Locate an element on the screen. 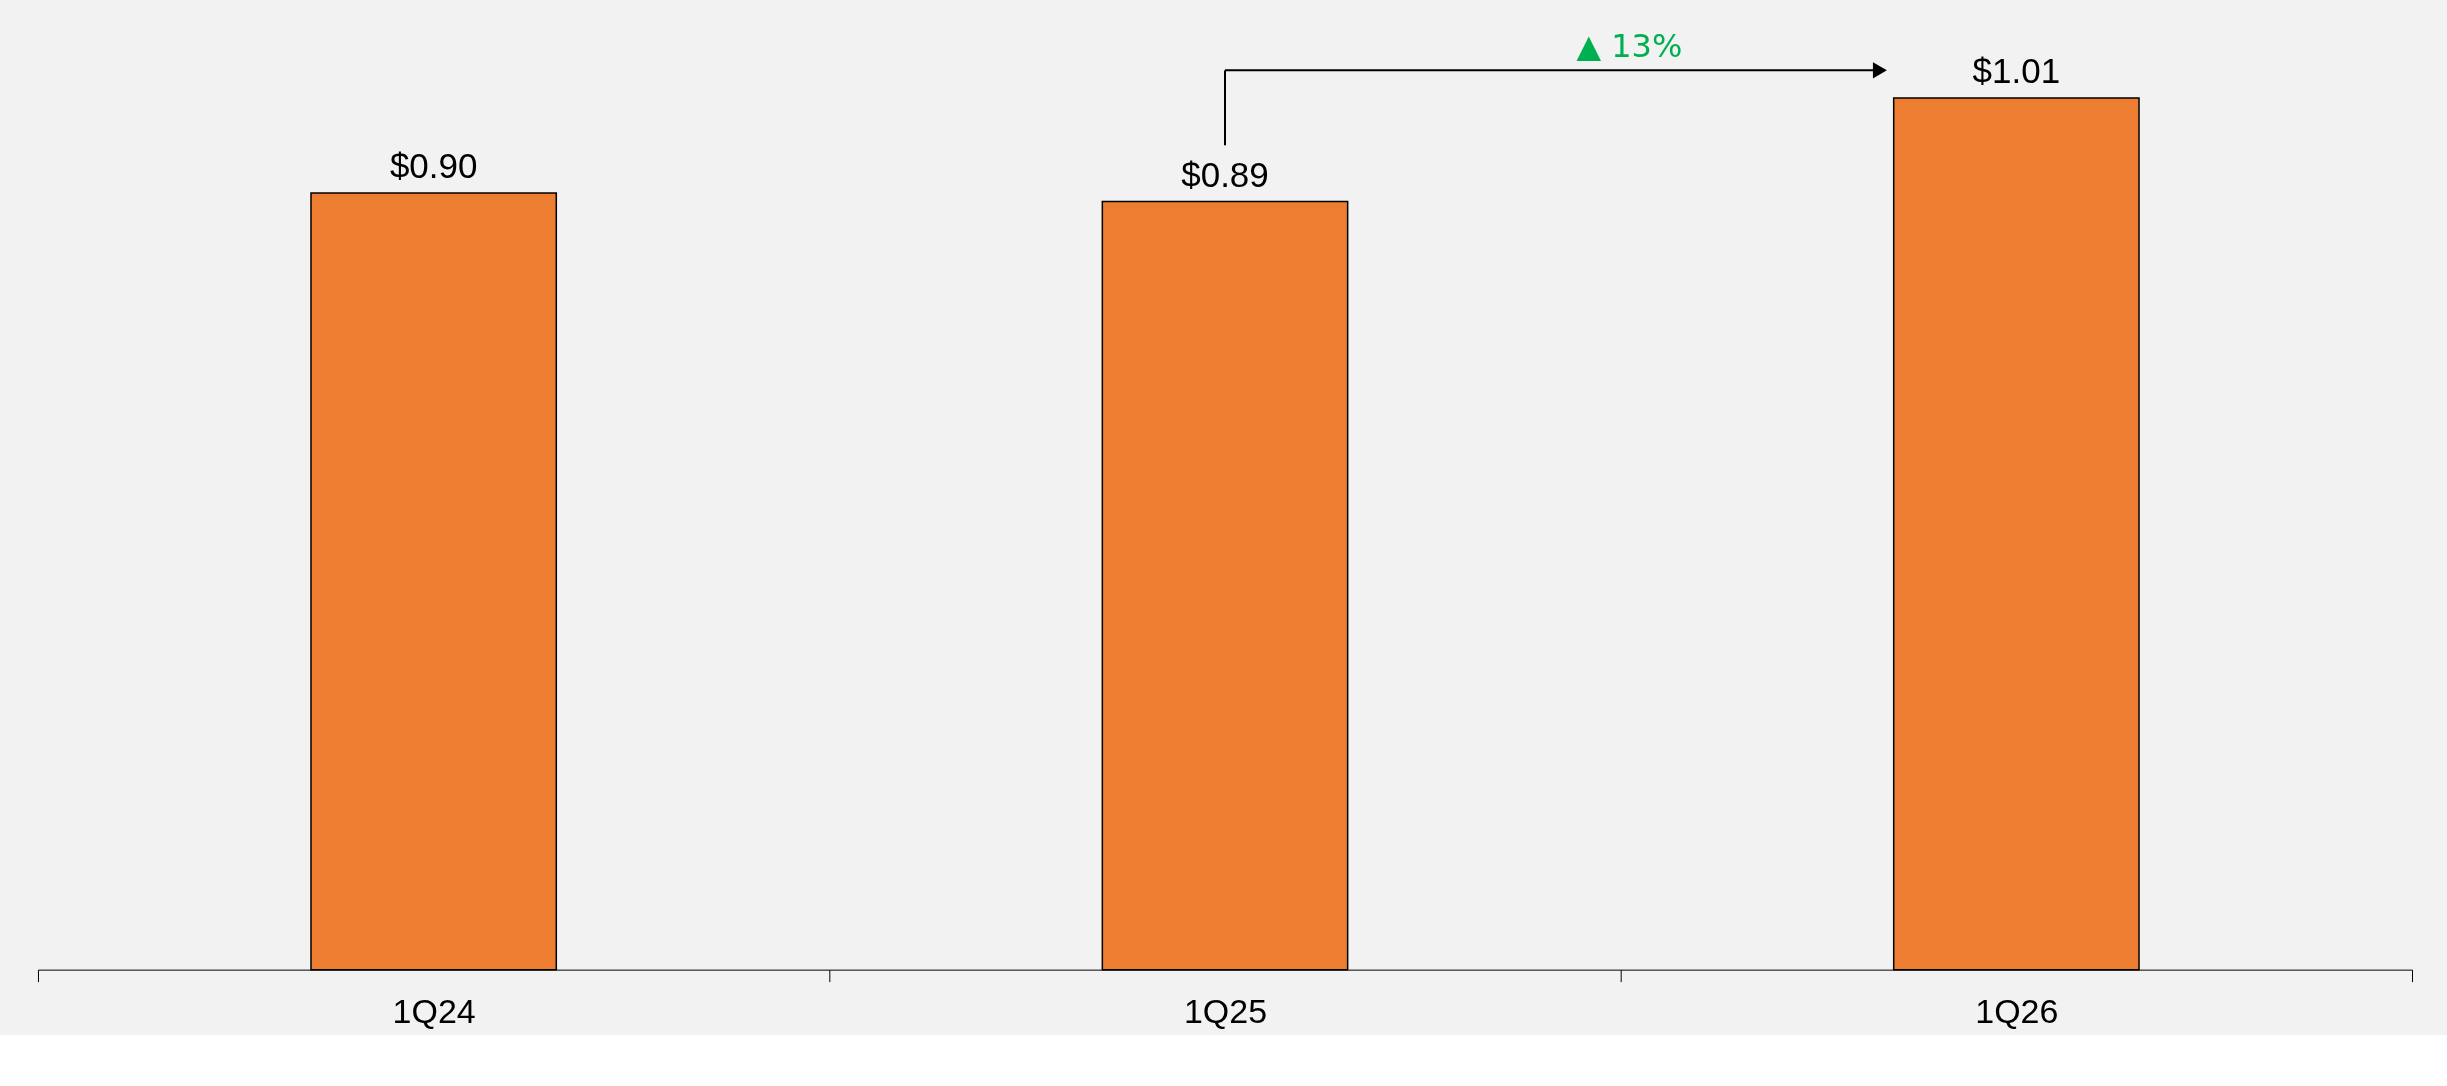 The width and height of the screenshot is (2447, 1086). x-tick-label: 1Q26 is located at coordinates (2017, 1011).